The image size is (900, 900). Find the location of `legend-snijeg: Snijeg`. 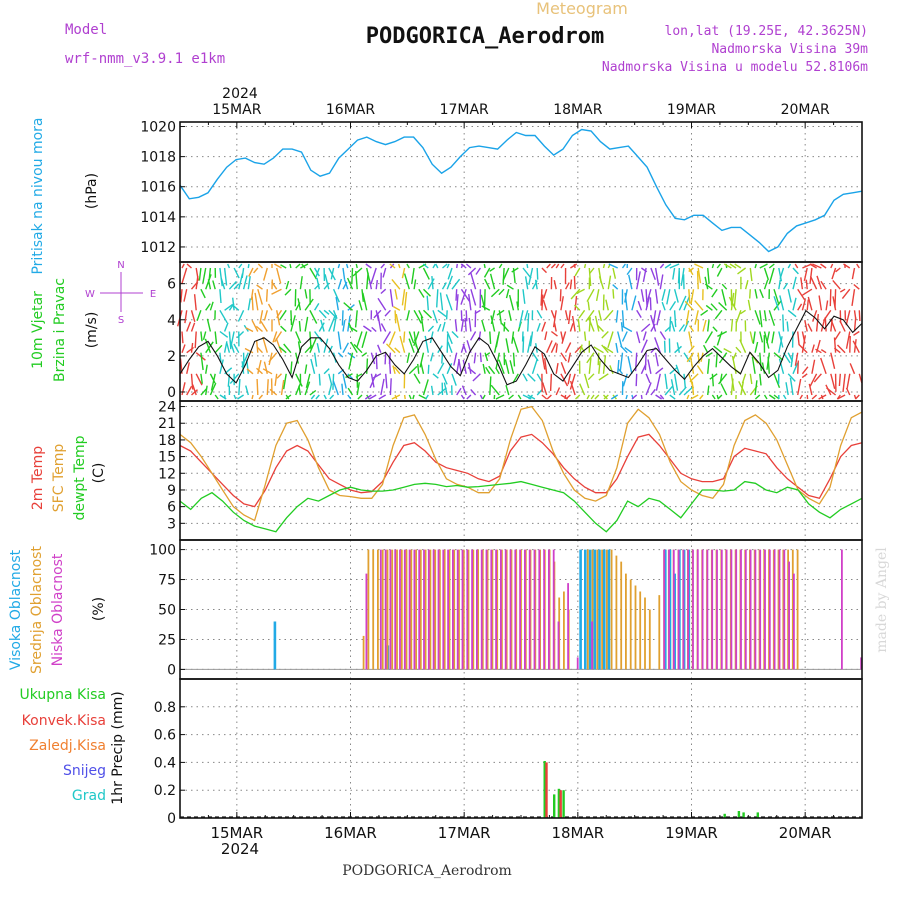

legend-snijeg: Snijeg is located at coordinates (84, 771).